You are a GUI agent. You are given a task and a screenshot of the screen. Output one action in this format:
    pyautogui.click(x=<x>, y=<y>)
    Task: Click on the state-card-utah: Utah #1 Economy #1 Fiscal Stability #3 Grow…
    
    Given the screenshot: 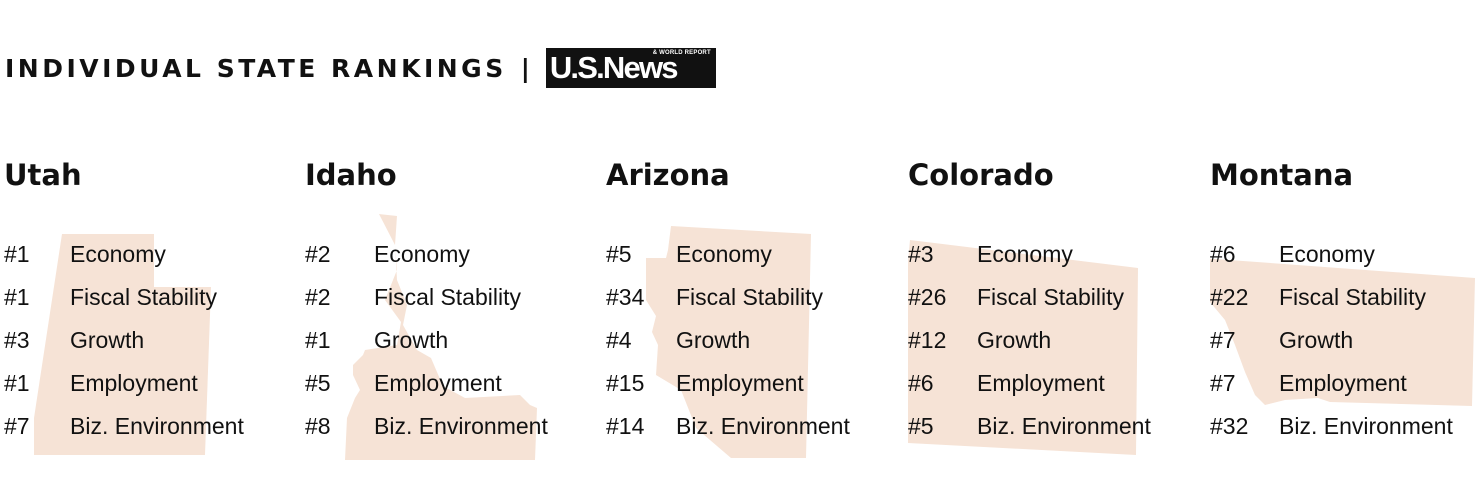 What is the action you would take?
    pyautogui.click(x=151, y=310)
    